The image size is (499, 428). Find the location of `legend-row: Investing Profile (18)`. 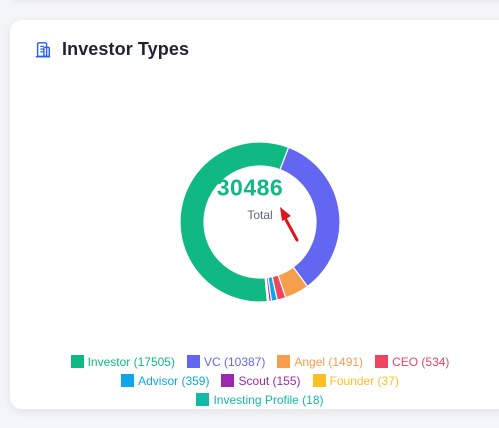

legend-row: Investing Profile (18) is located at coordinates (249, 399).